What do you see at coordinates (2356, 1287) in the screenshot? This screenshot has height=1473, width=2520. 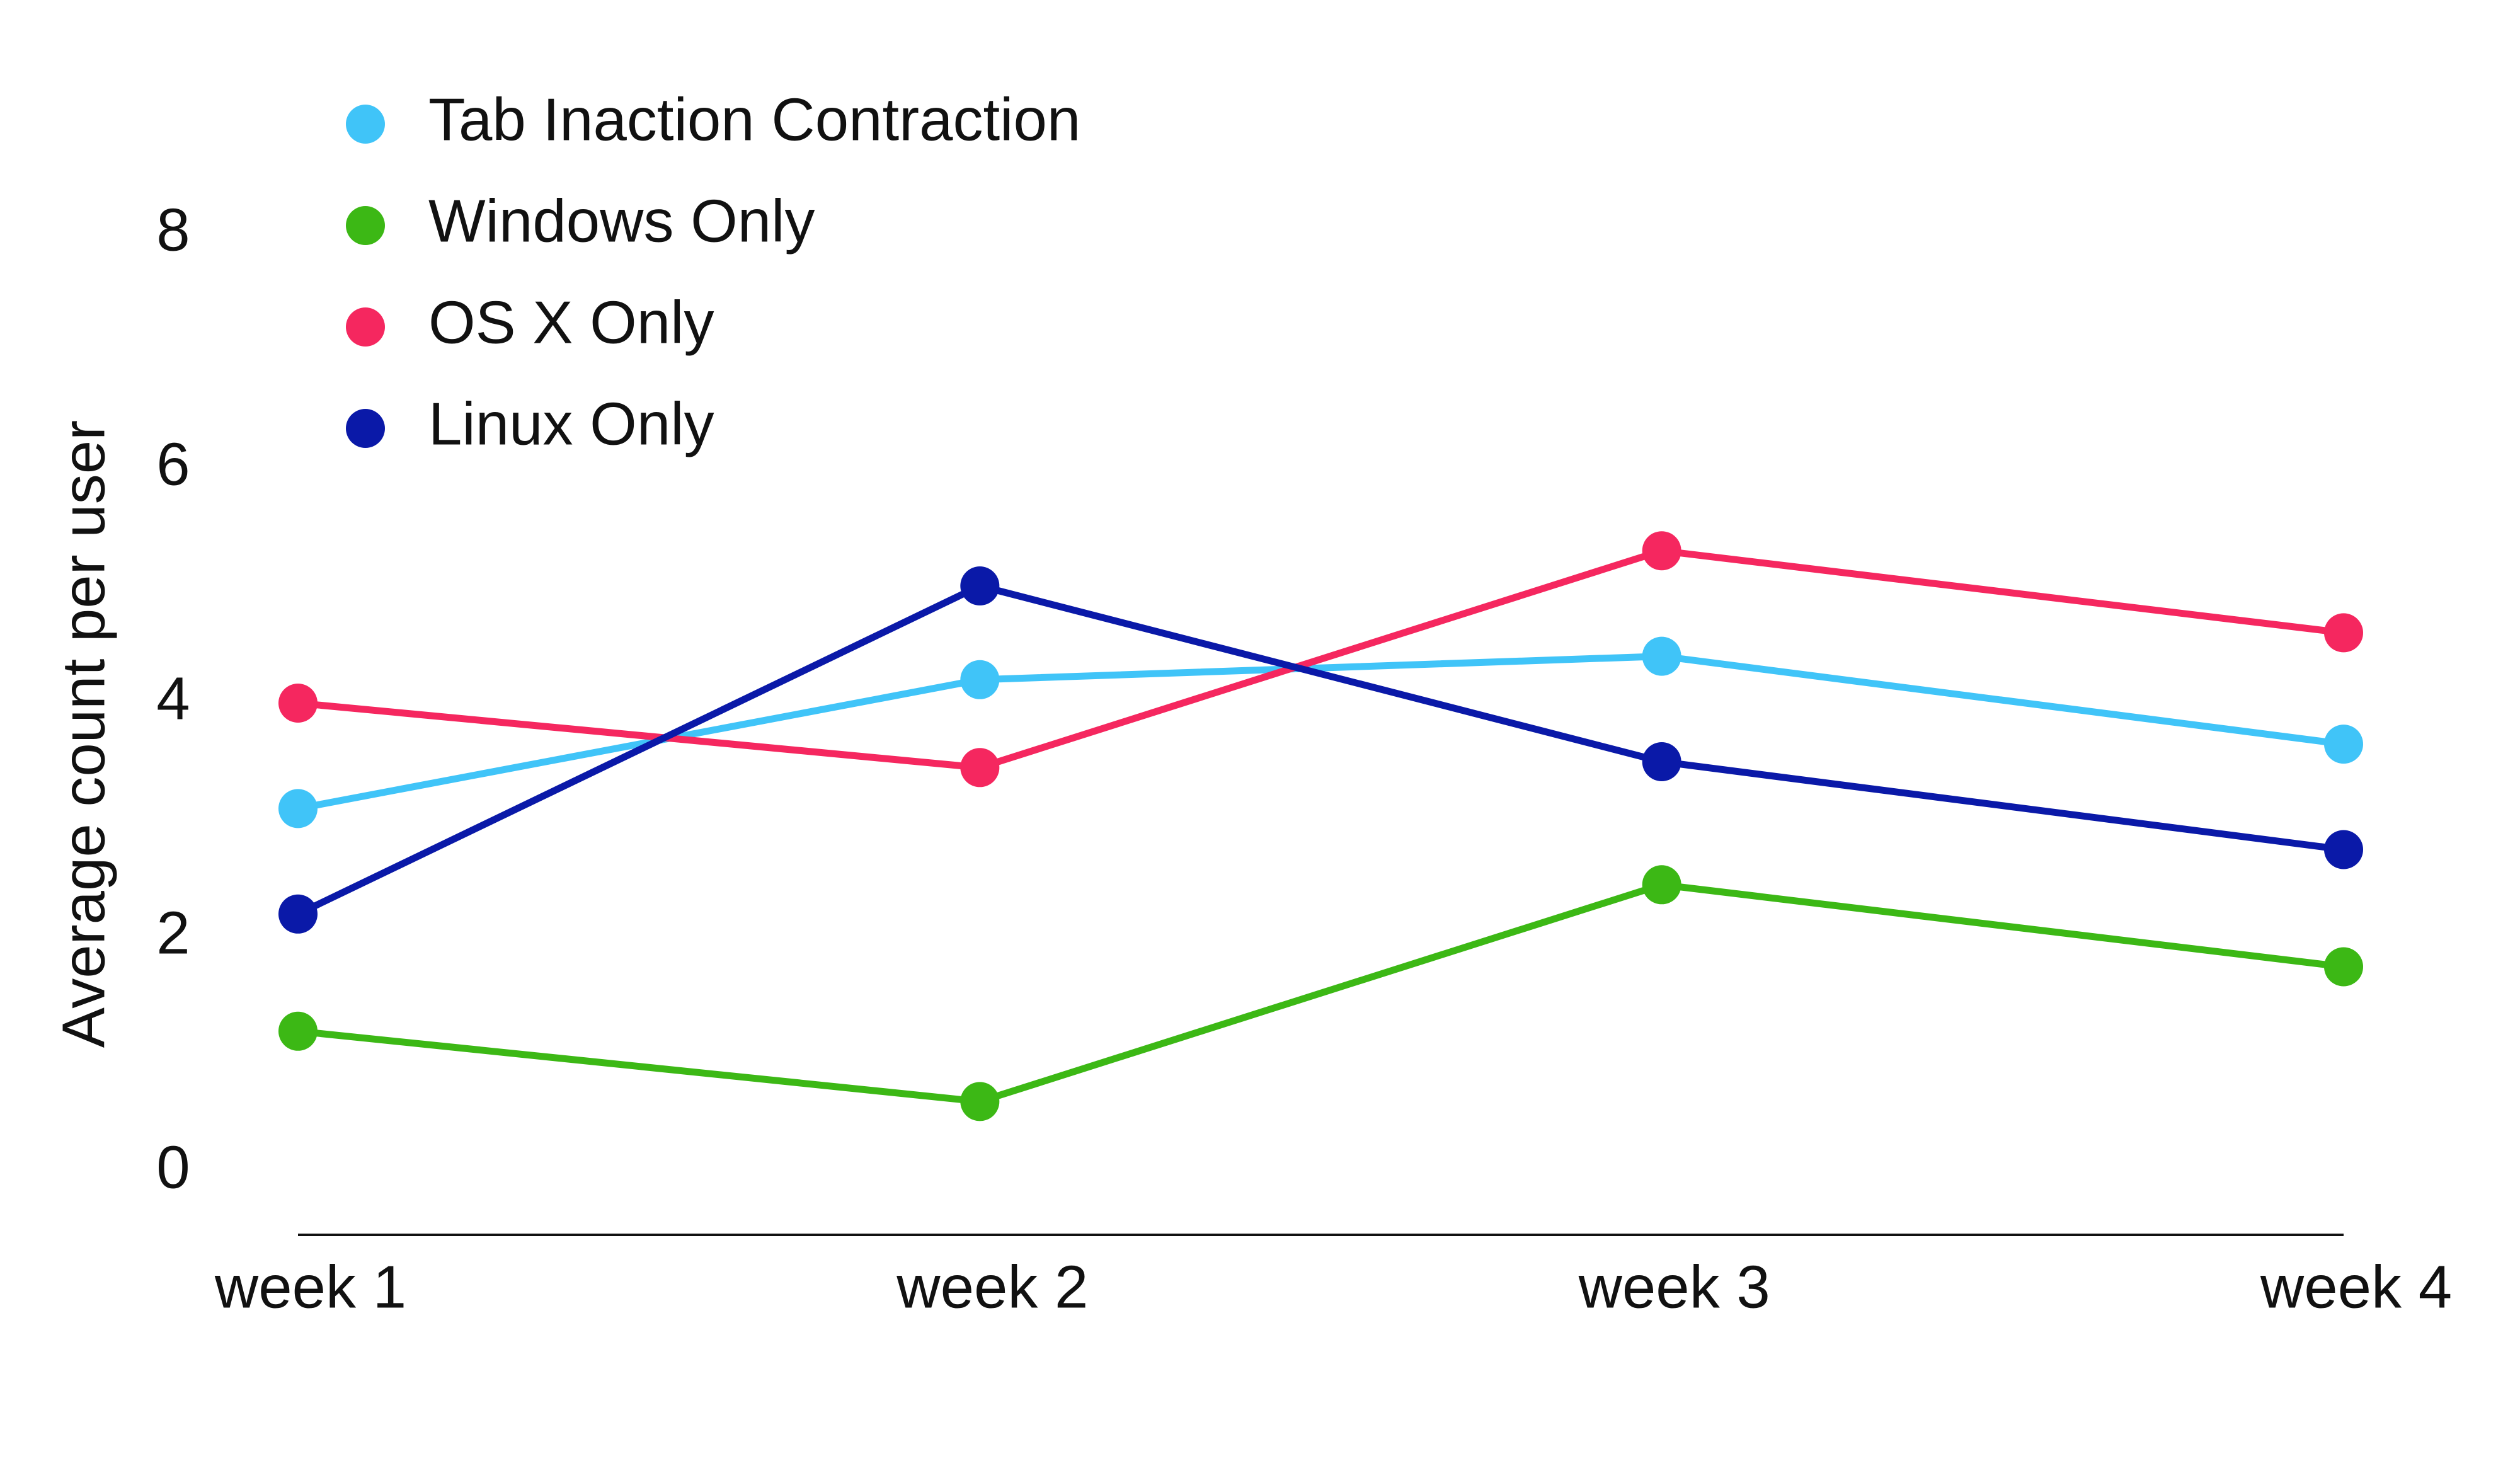 I see `x-tick-label: week 4` at bounding box center [2356, 1287].